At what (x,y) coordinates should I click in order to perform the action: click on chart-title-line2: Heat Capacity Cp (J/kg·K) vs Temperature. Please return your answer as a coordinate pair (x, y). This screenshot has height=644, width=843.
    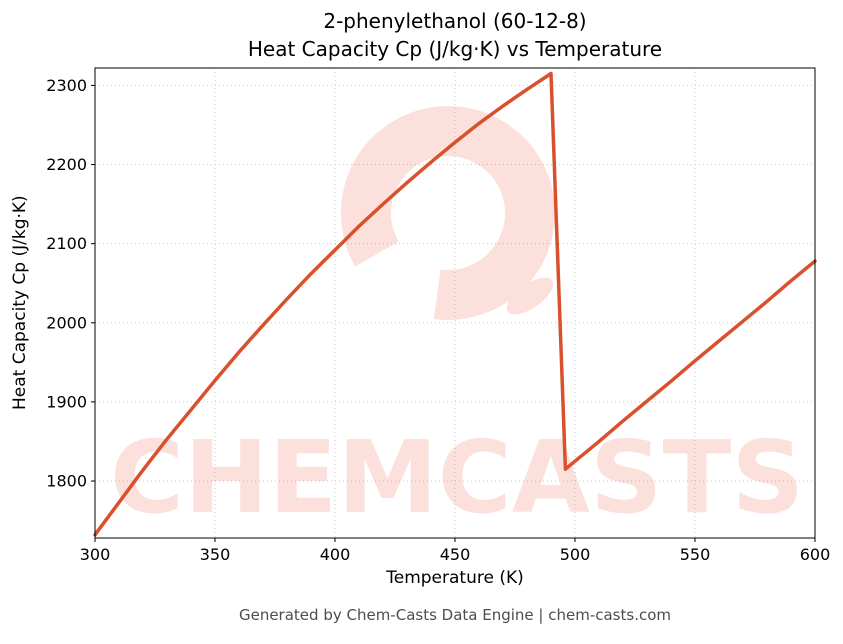
    Looking at the image, I should click on (455, 48).